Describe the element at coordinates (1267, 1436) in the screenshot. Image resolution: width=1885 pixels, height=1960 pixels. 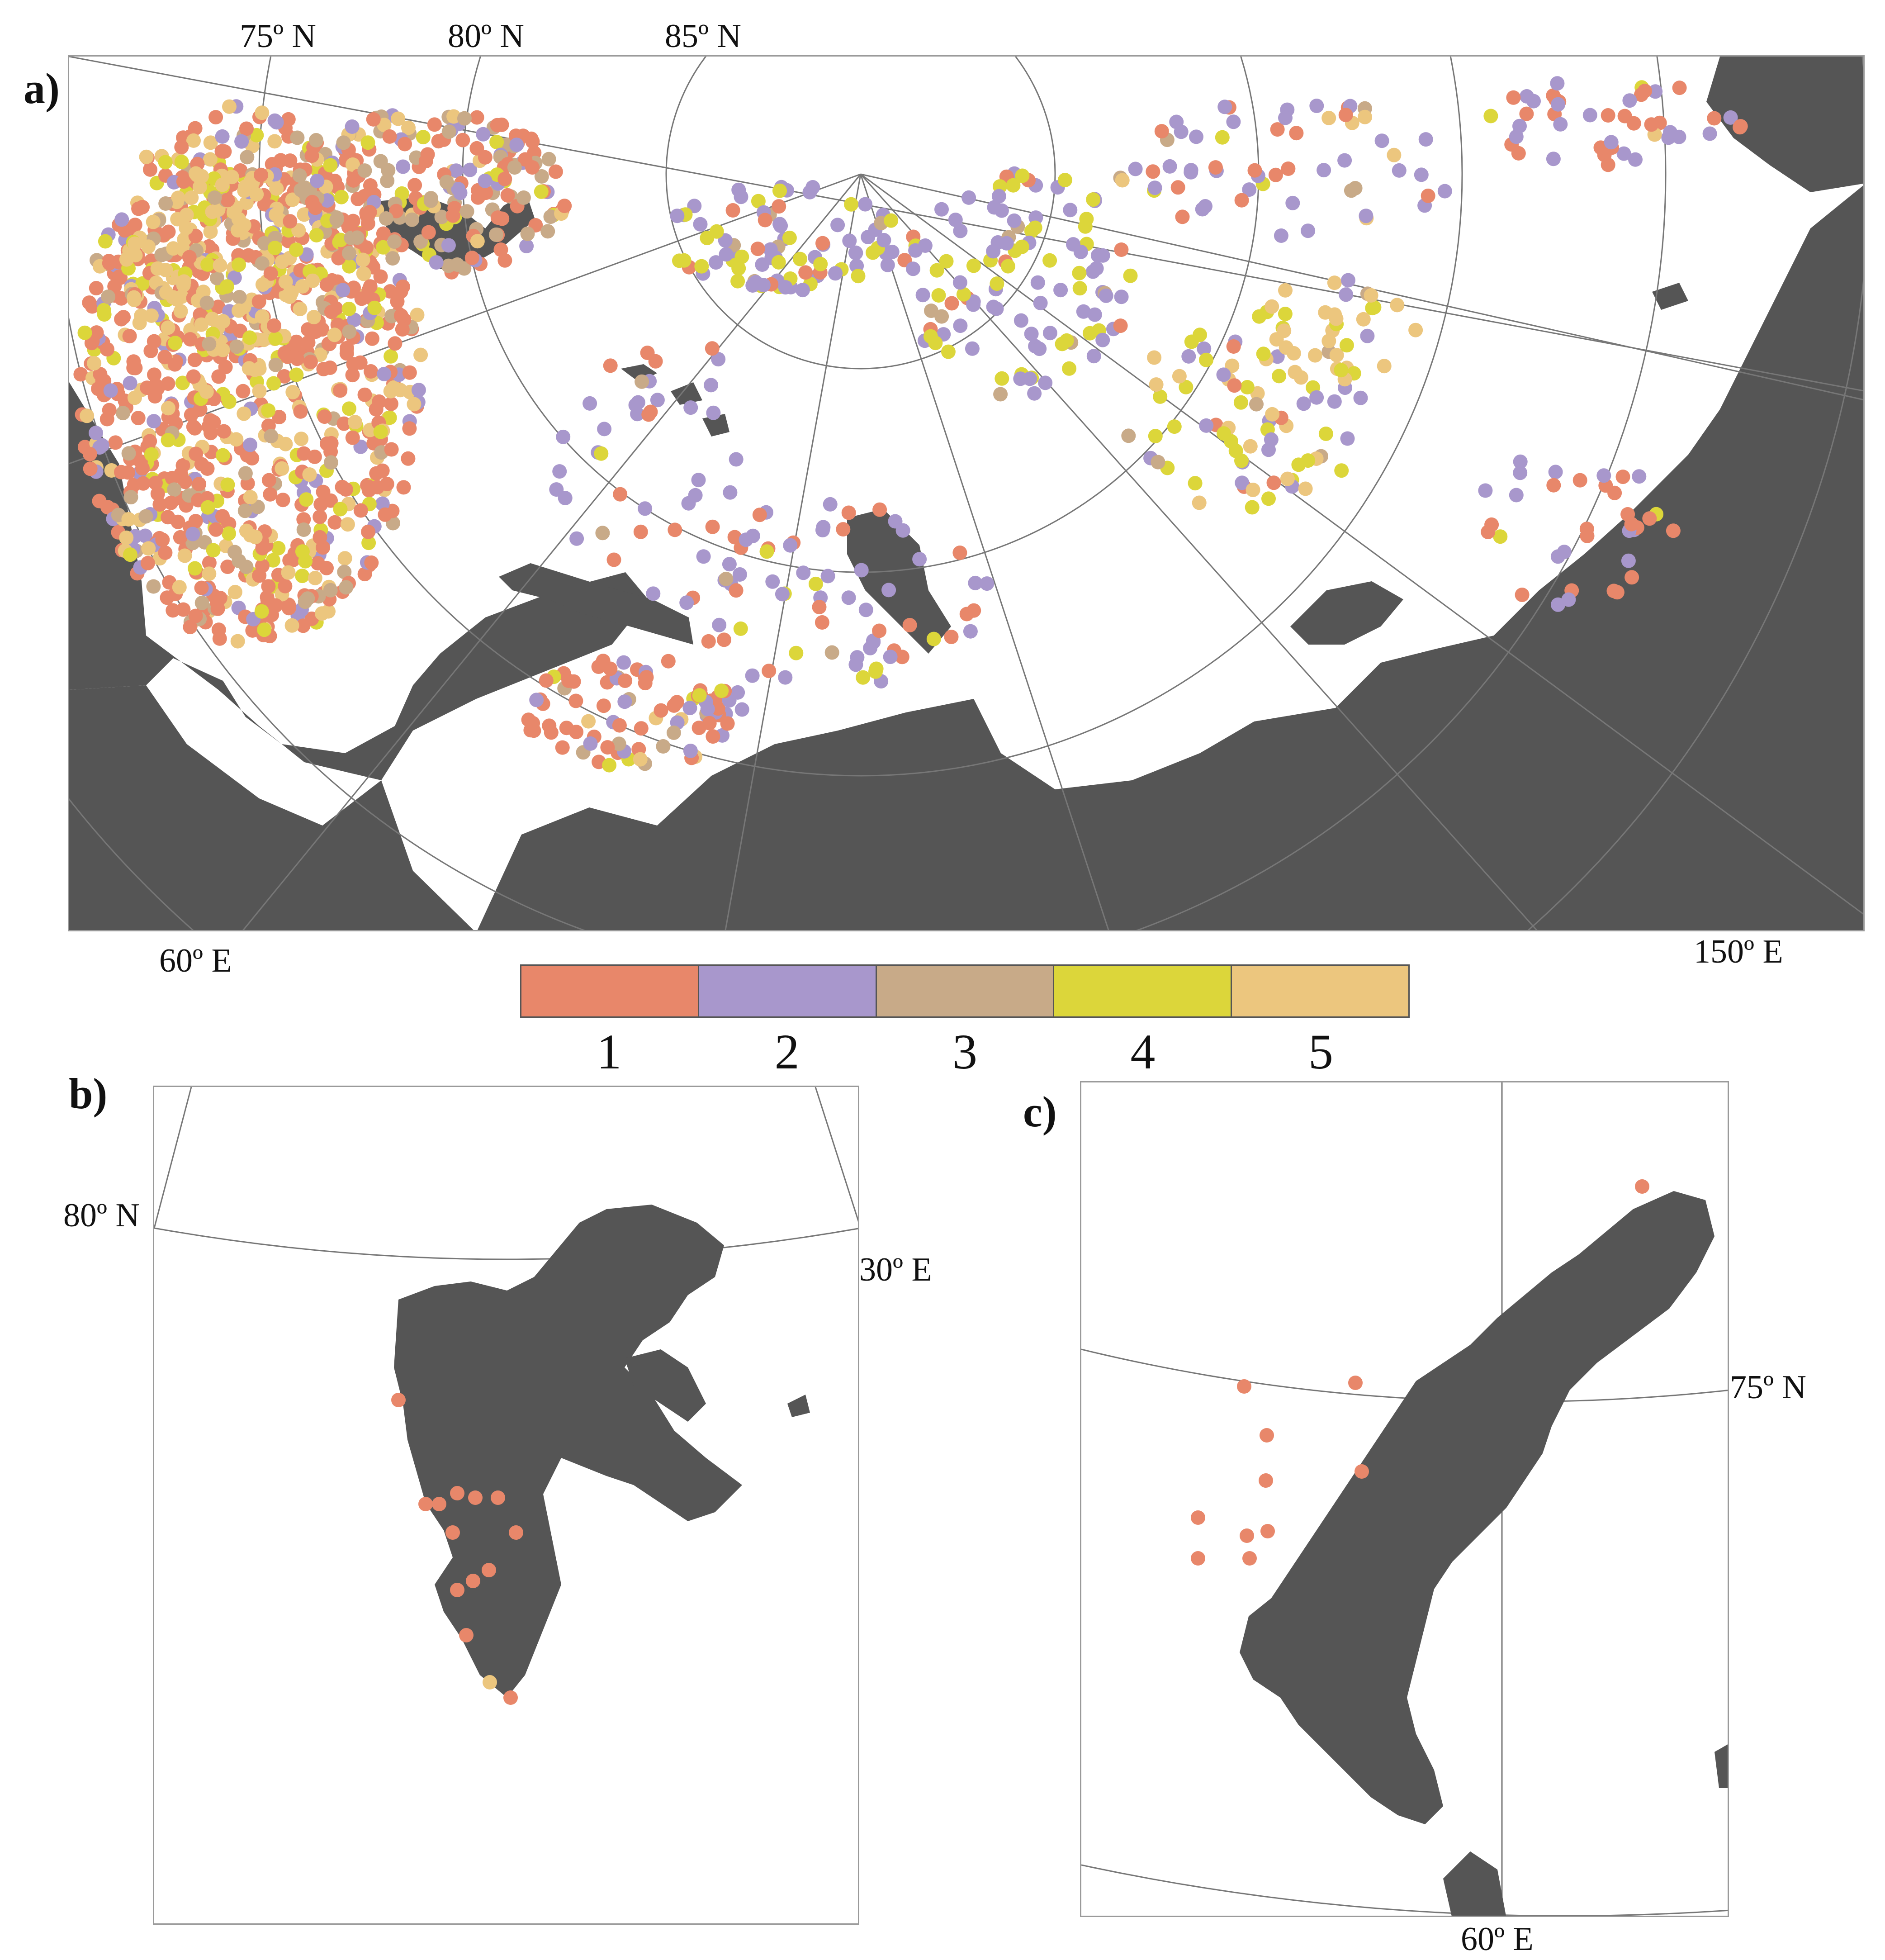
I see `observation-point-c` at that location.